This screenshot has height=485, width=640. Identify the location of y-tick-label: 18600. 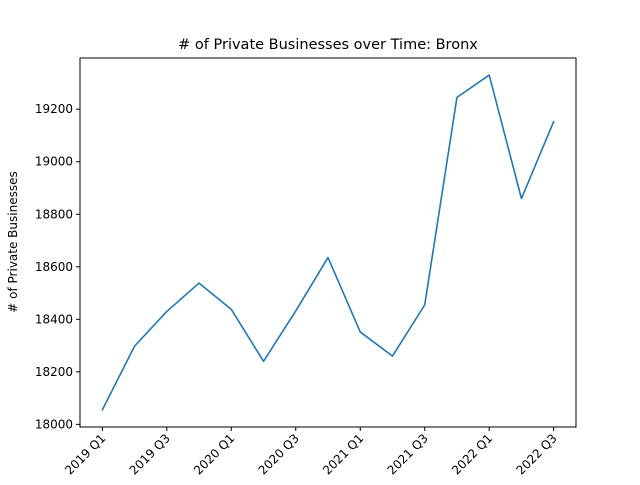
(54, 267).